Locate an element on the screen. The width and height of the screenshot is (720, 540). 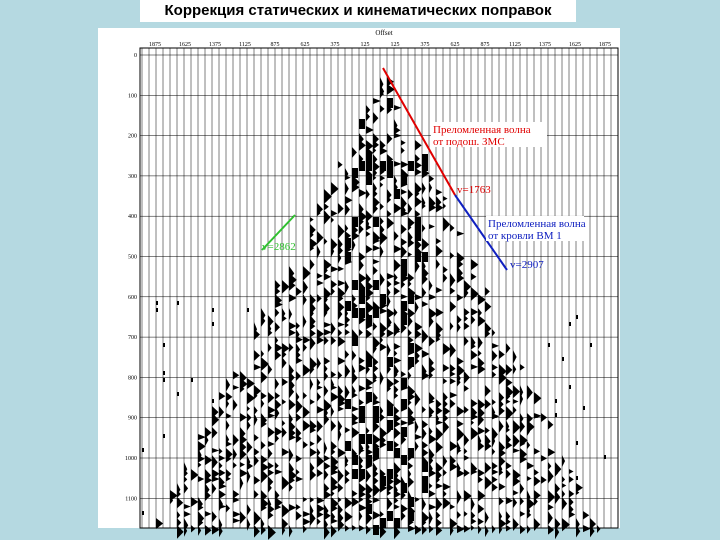
offset-label: 1125 is located at coordinates (245, 45).